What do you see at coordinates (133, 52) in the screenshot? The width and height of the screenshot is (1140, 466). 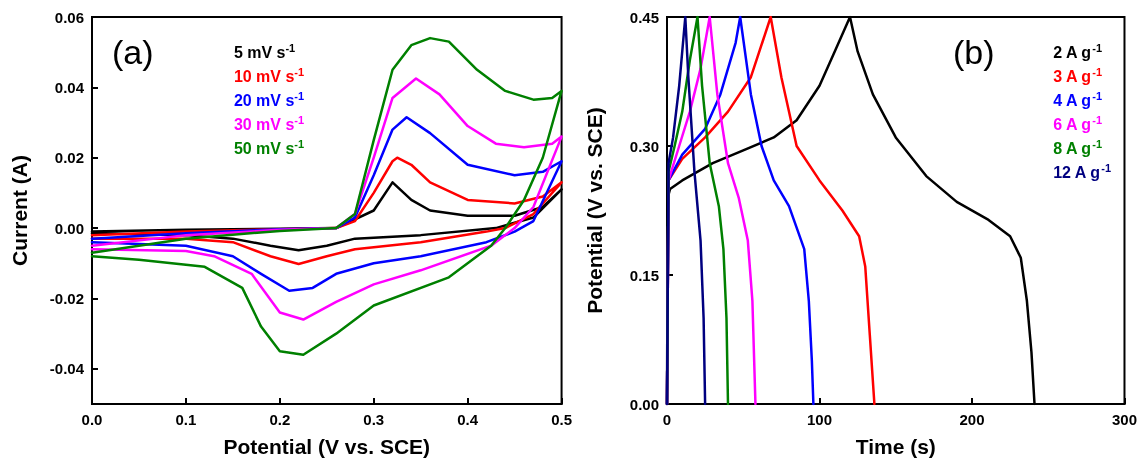 I see `annotation: (a)` at bounding box center [133, 52].